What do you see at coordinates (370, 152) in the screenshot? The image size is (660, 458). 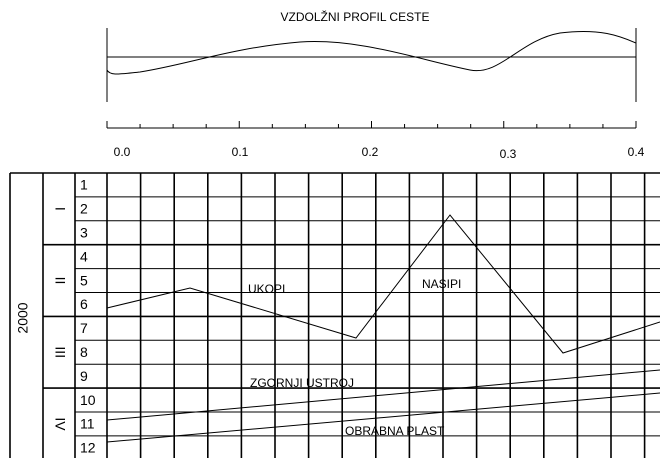 I see `scale-label: 0.2` at bounding box center [370, 152].